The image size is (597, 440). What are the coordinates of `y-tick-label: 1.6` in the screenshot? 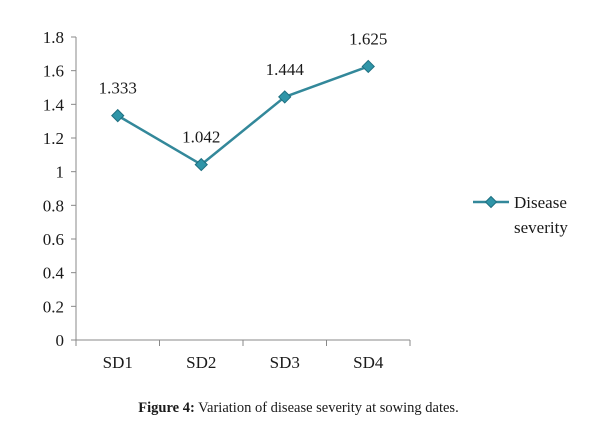 It's located at (53, 71).